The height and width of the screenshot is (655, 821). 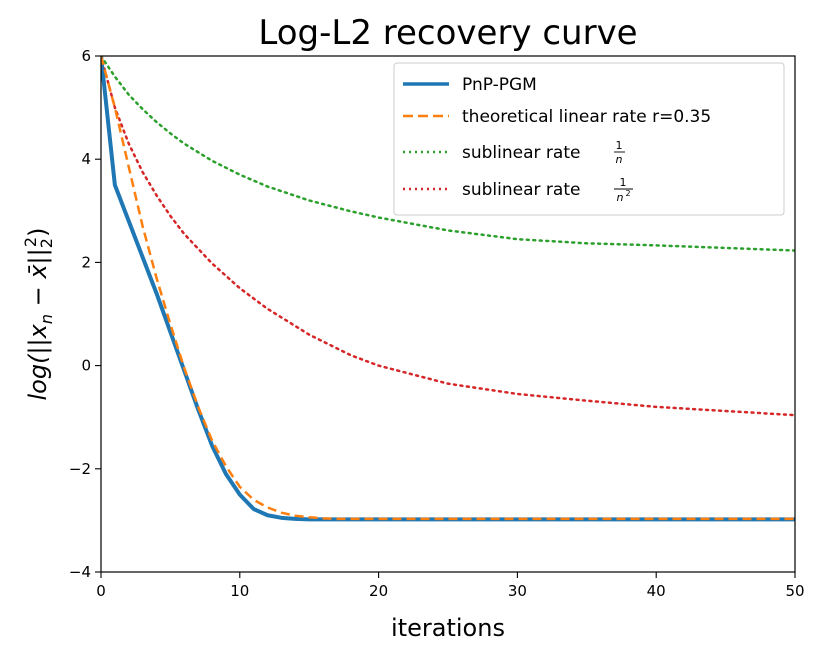 I want to click on x-tick-label: 30, so click(x=517, y=591).